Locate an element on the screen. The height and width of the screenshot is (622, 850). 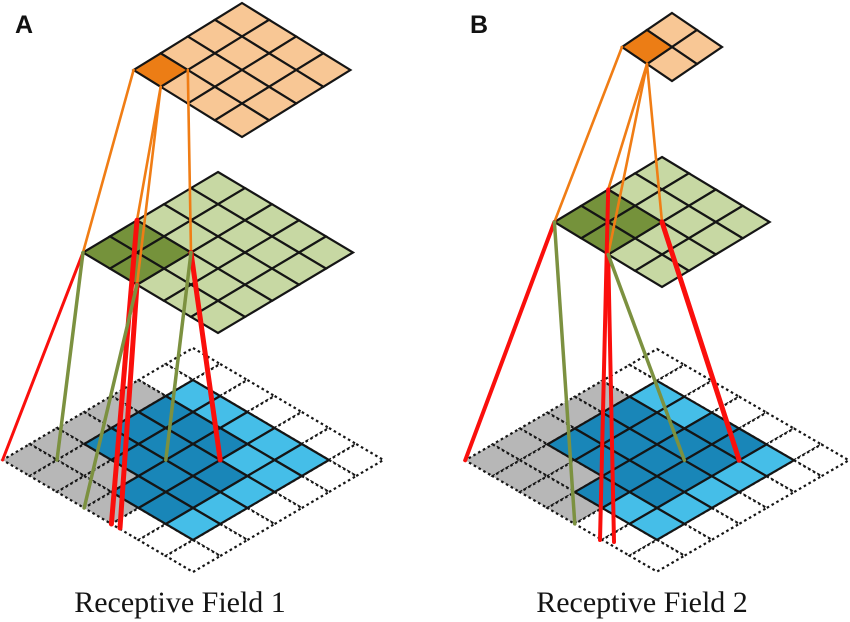
panel-B-mid-cell is located at coordinates (662, 271).